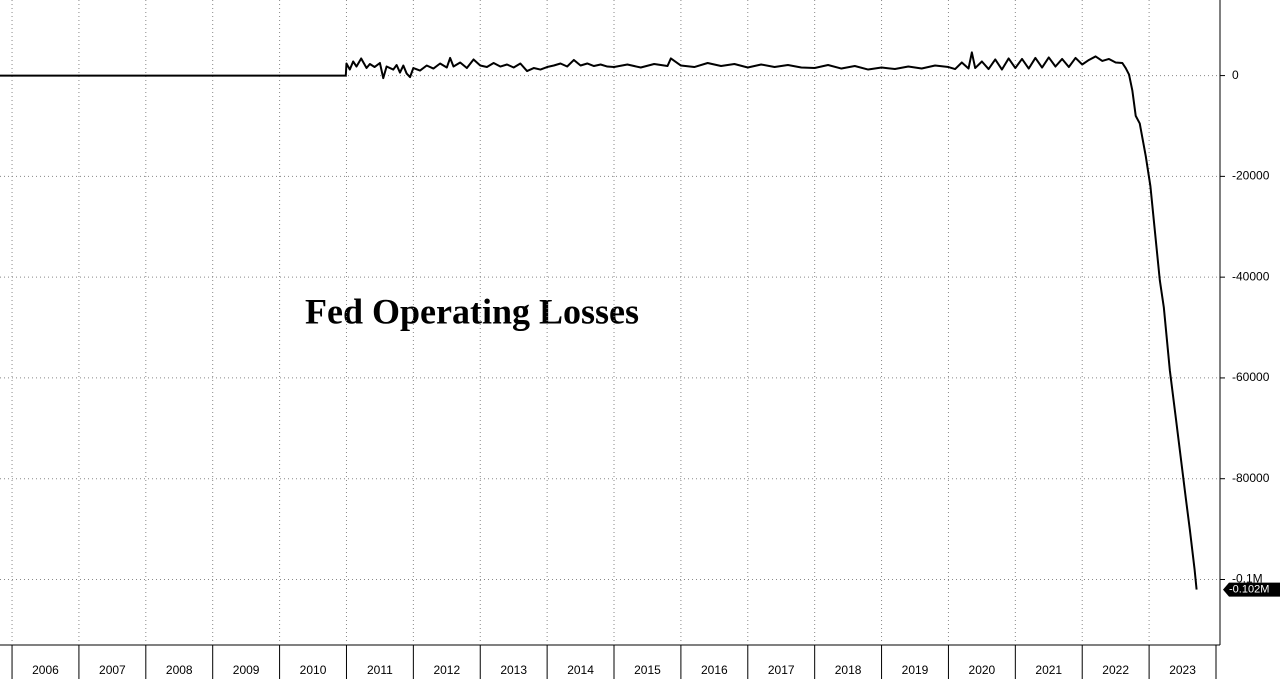  I want to click on x-tick-label: 2009, so click(246, 670).